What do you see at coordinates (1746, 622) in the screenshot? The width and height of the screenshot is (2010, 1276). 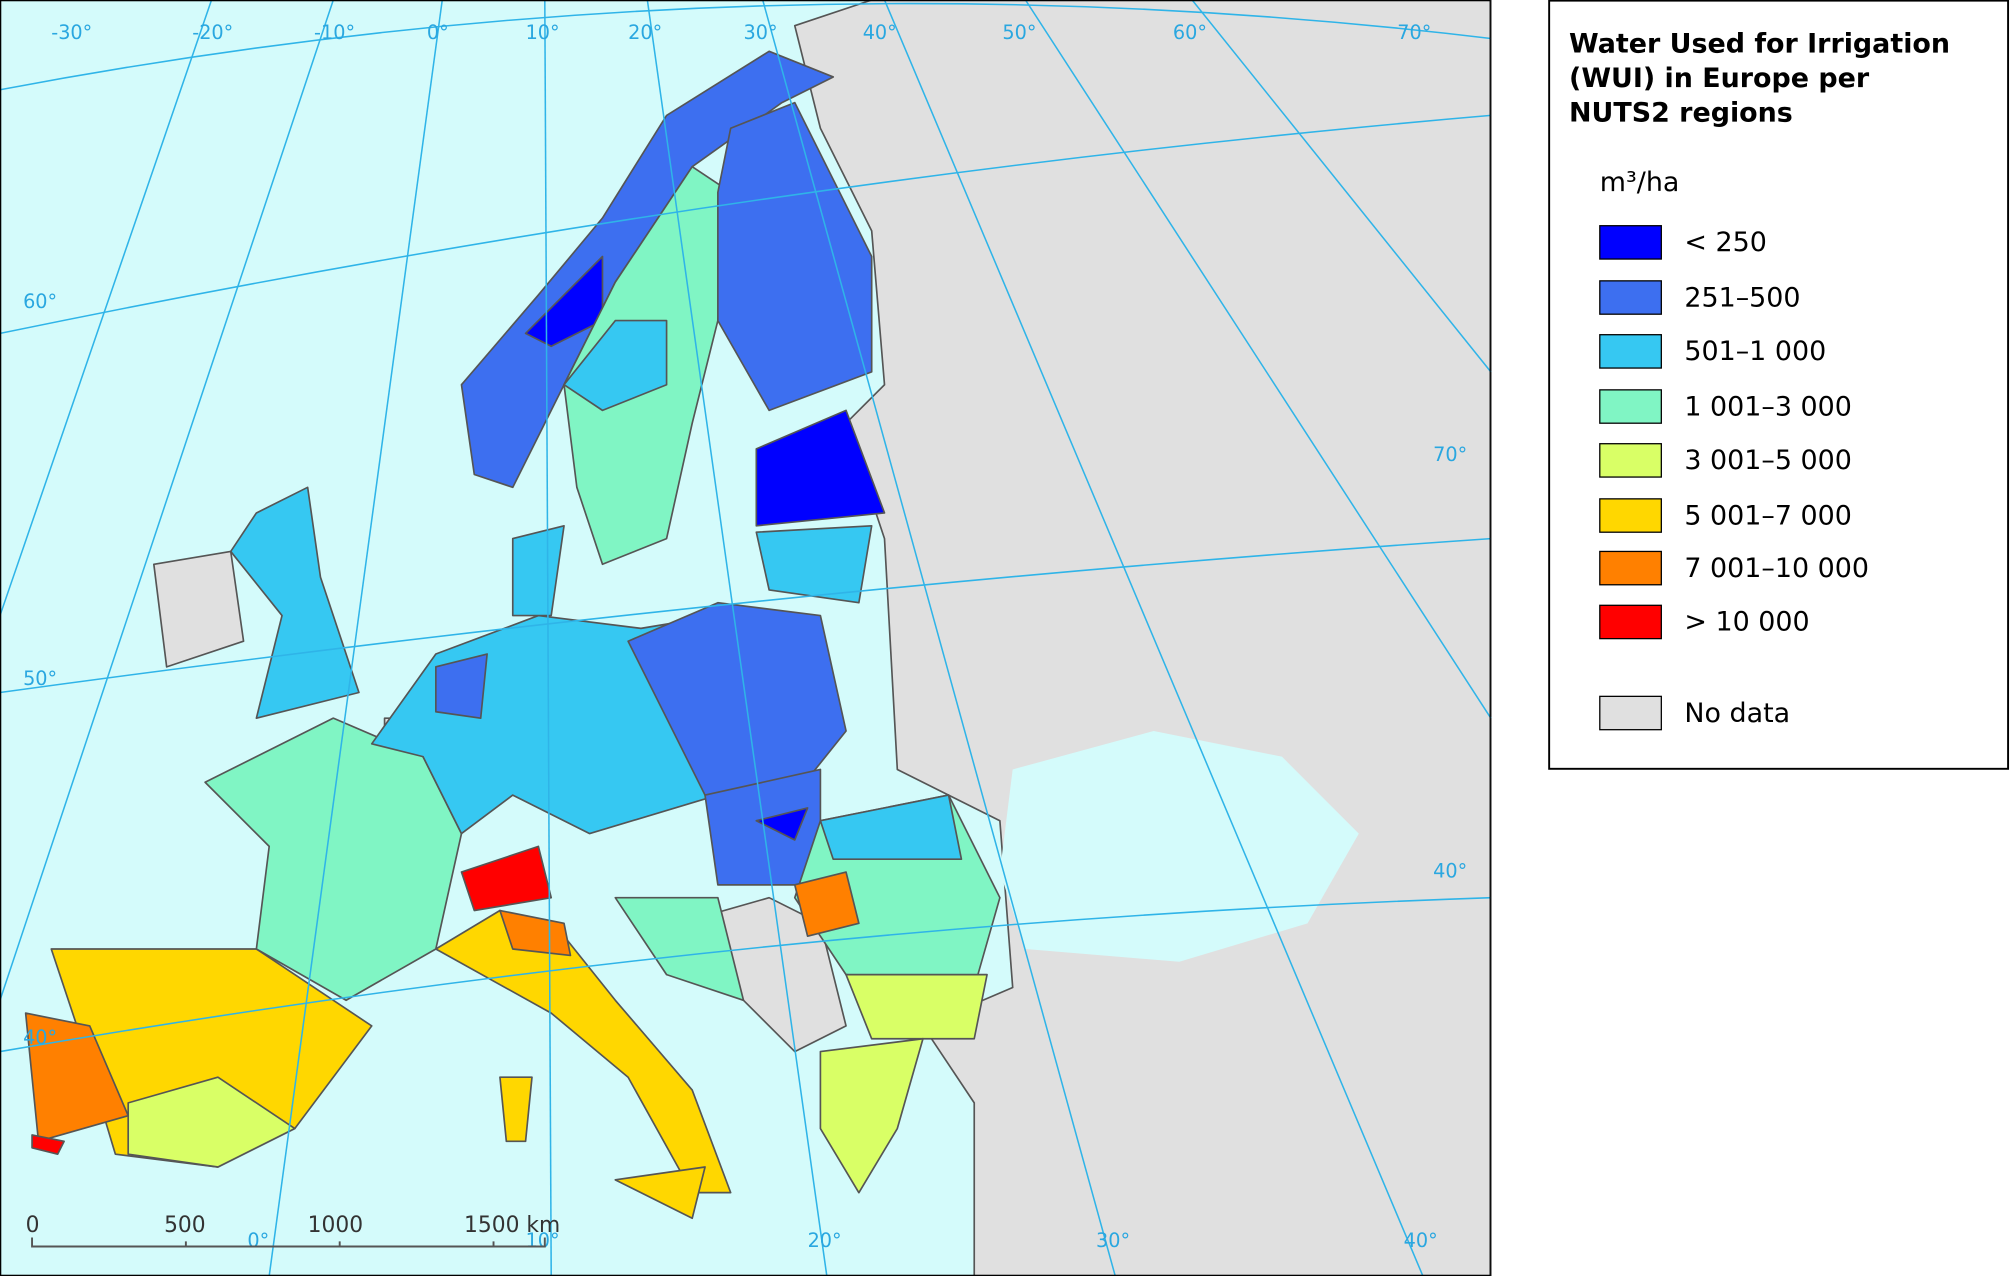 I see `legend-label: > 10 000` at bounding box center [1746, 622].